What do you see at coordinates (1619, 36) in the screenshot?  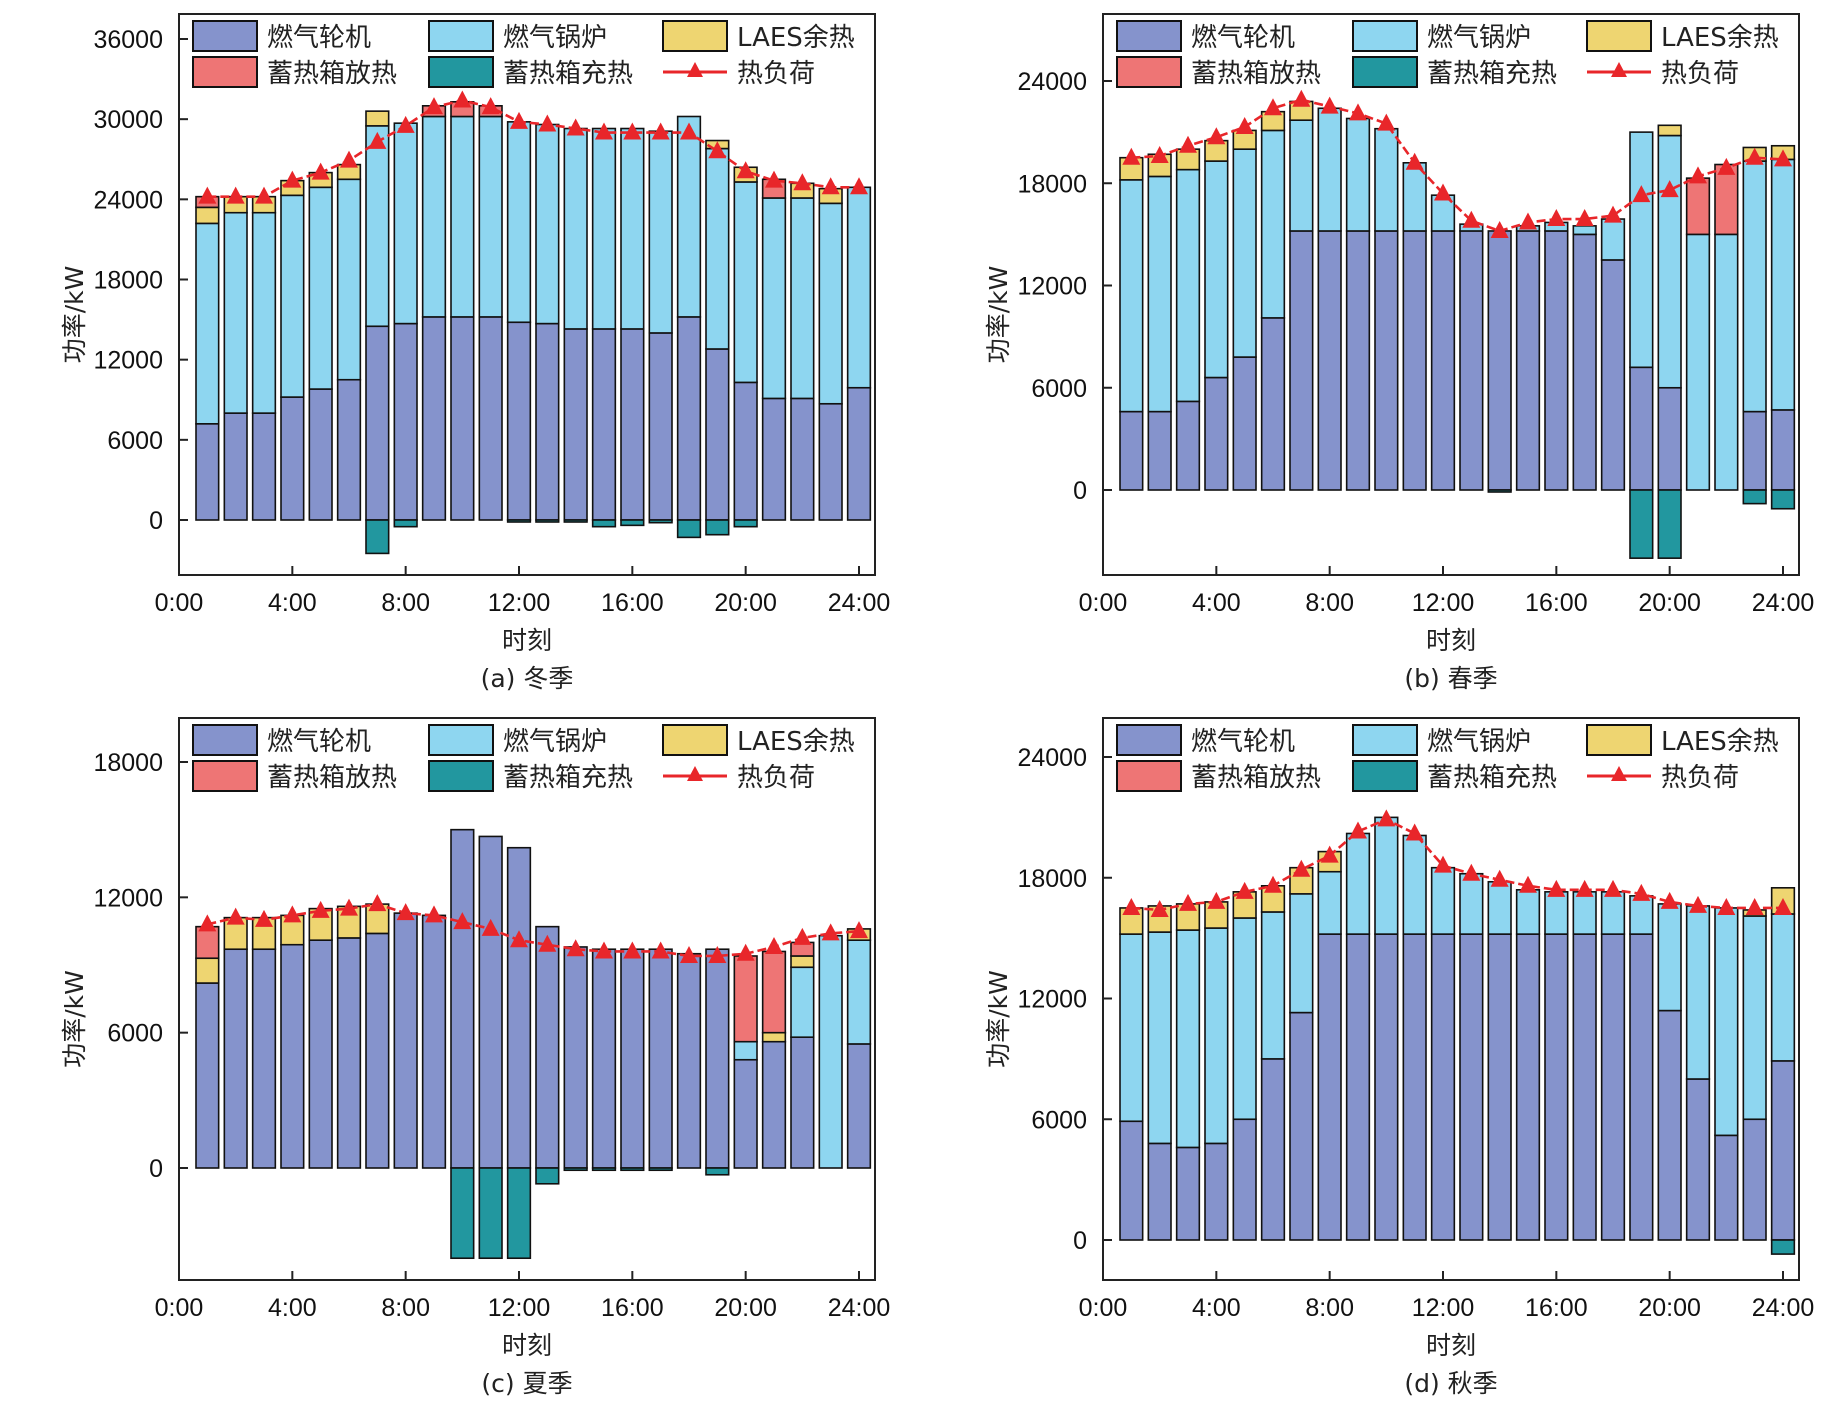 I see `legend-swatch-laes` at bounding box center [1619, 36].